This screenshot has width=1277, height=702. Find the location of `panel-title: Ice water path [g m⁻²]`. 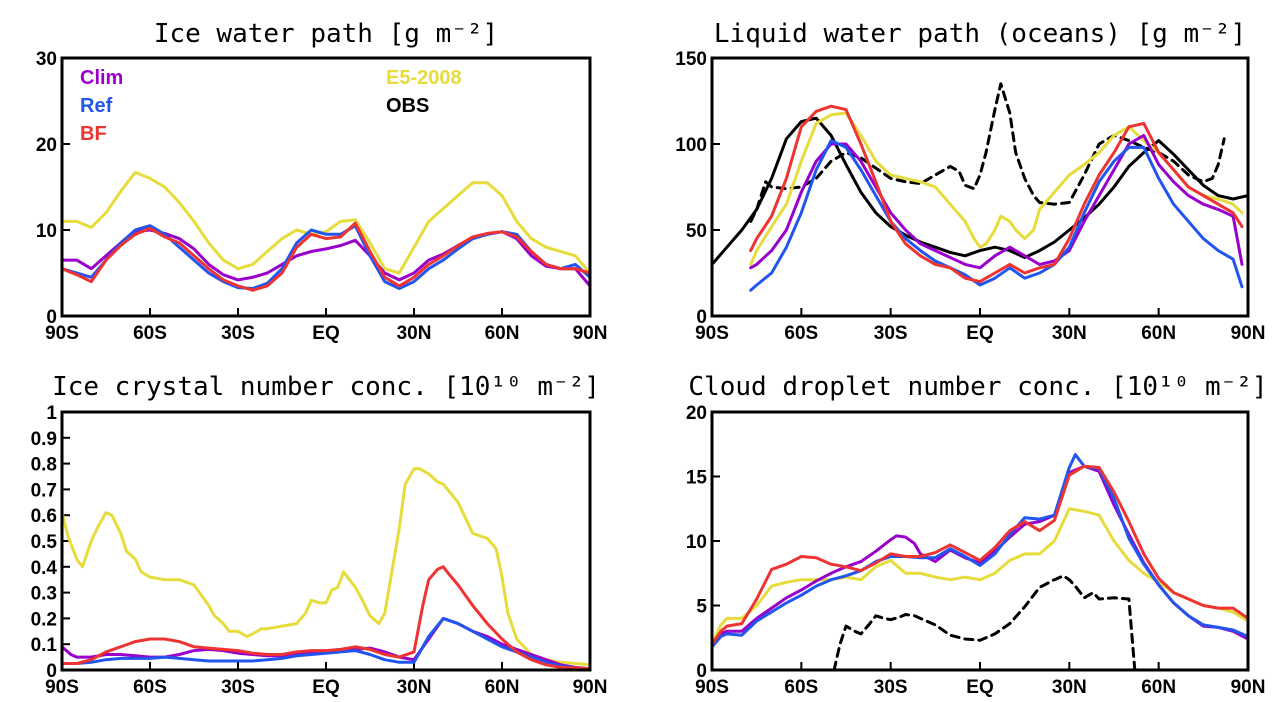

panel-title: Ice water path [g m⁻²] is located at coordinates (326, 34).